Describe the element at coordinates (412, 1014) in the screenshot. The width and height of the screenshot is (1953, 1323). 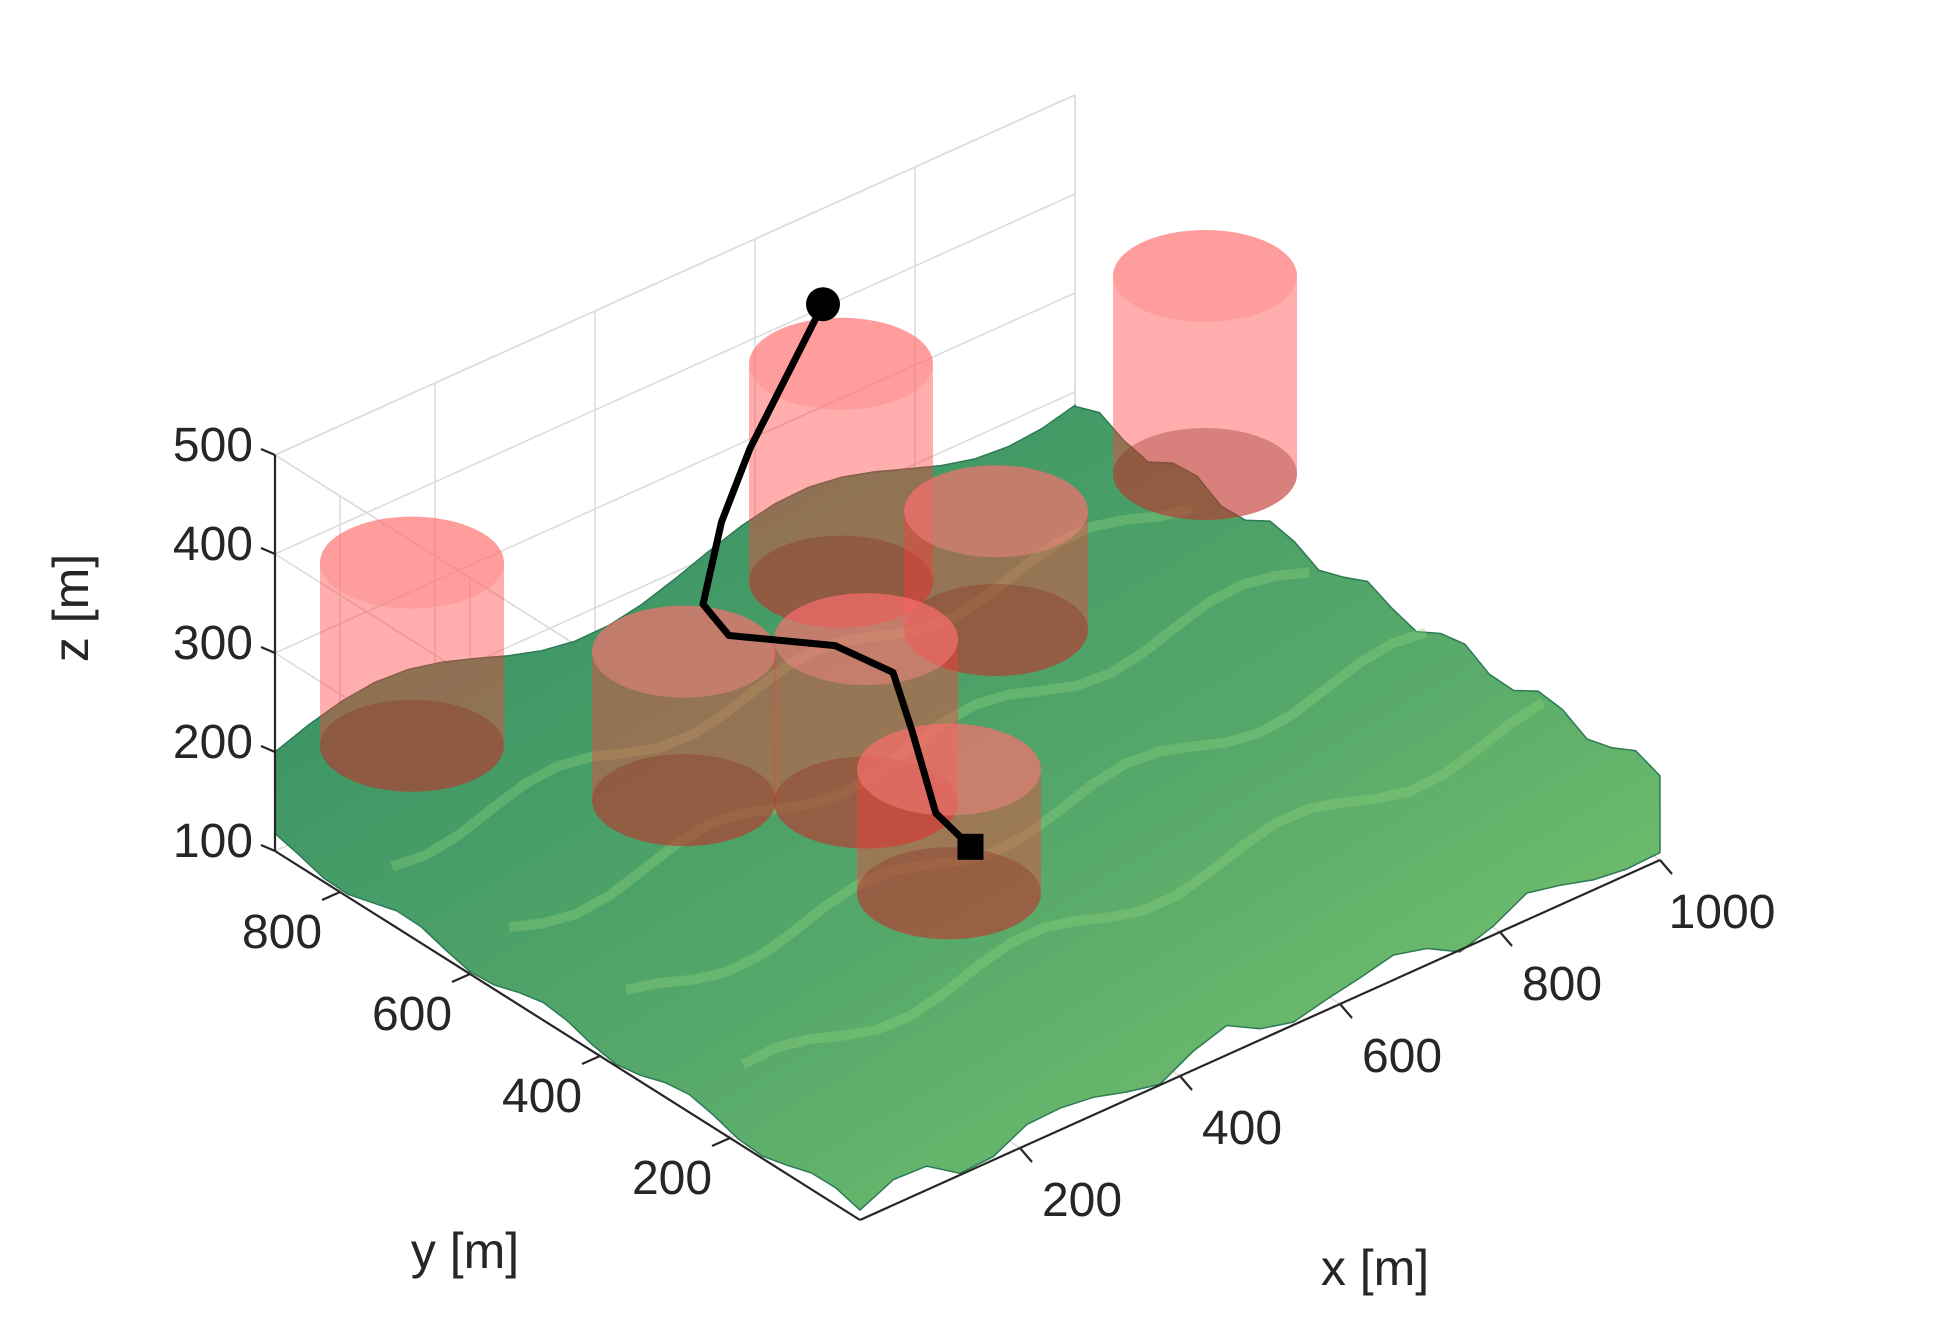
I see `y-tick-label: 600` at that location.